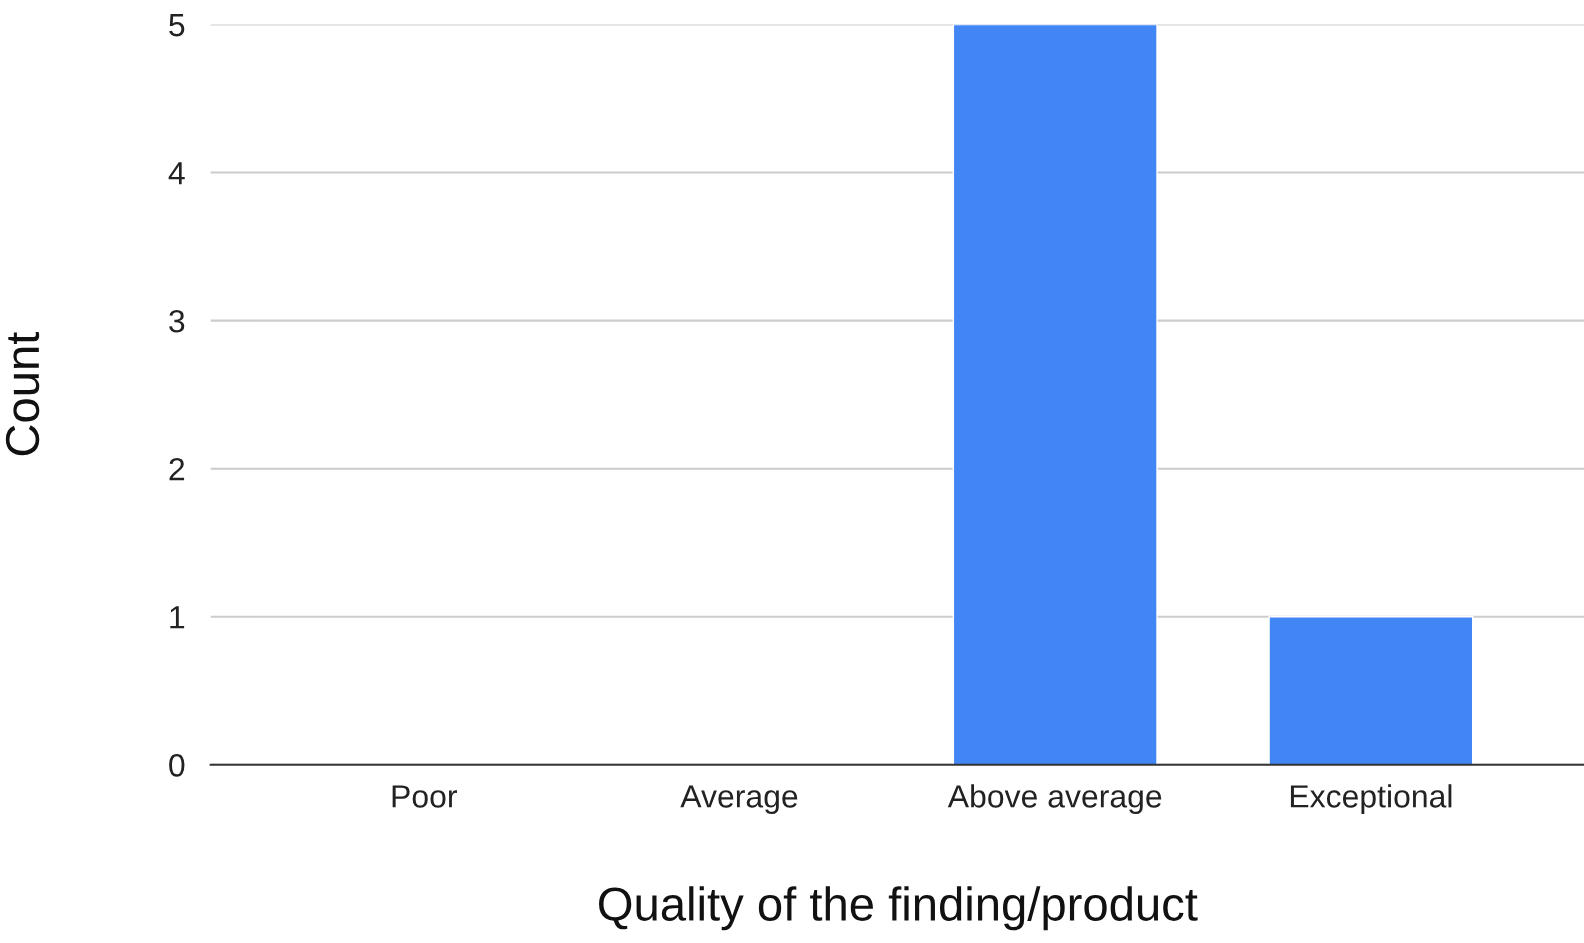 This screenshot has height=943, width=1584. What do you see at coordinates (898, 908) in the screenshot?
I see `x-axis-title: Quality of the finding/product` at bounding box center [898, 908].